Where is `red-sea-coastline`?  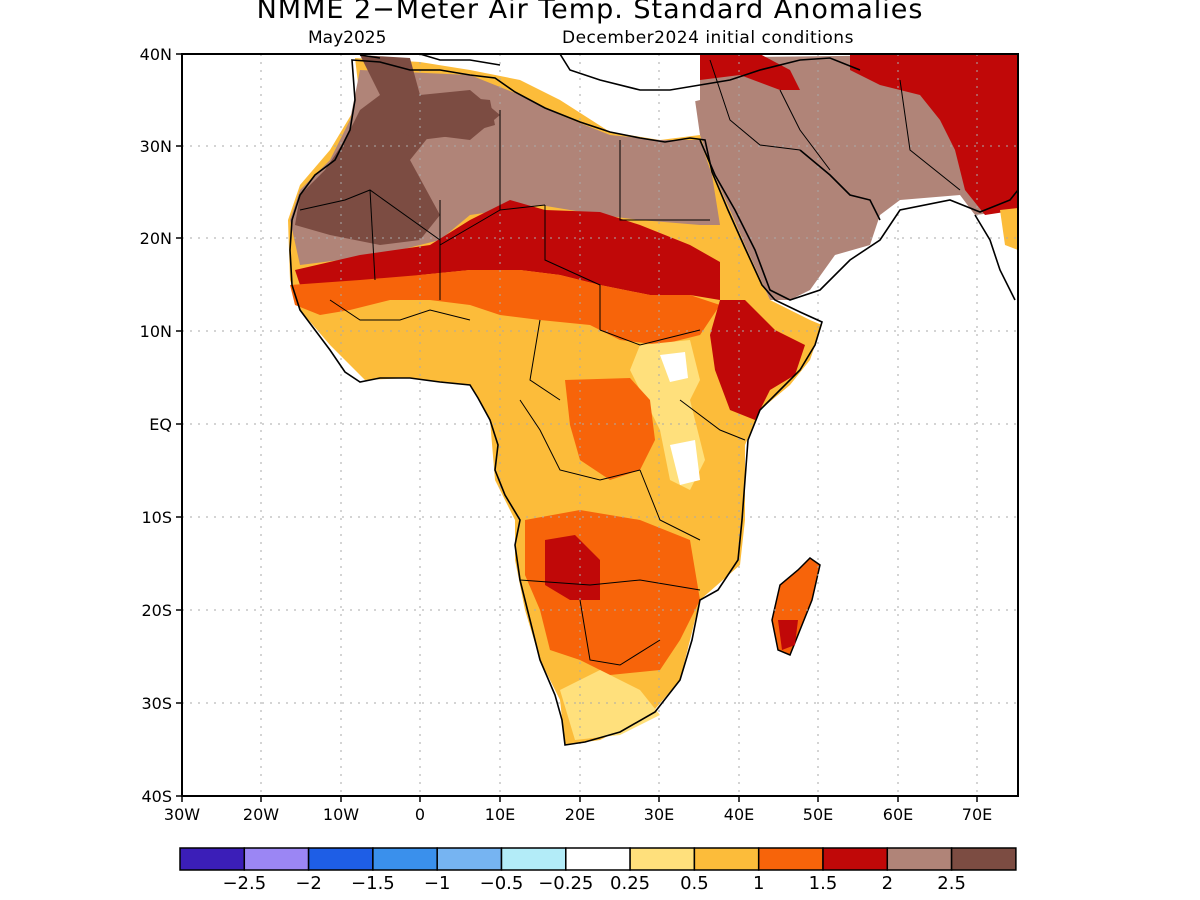 red-sea-coastline is located at coordinates (858, 220).